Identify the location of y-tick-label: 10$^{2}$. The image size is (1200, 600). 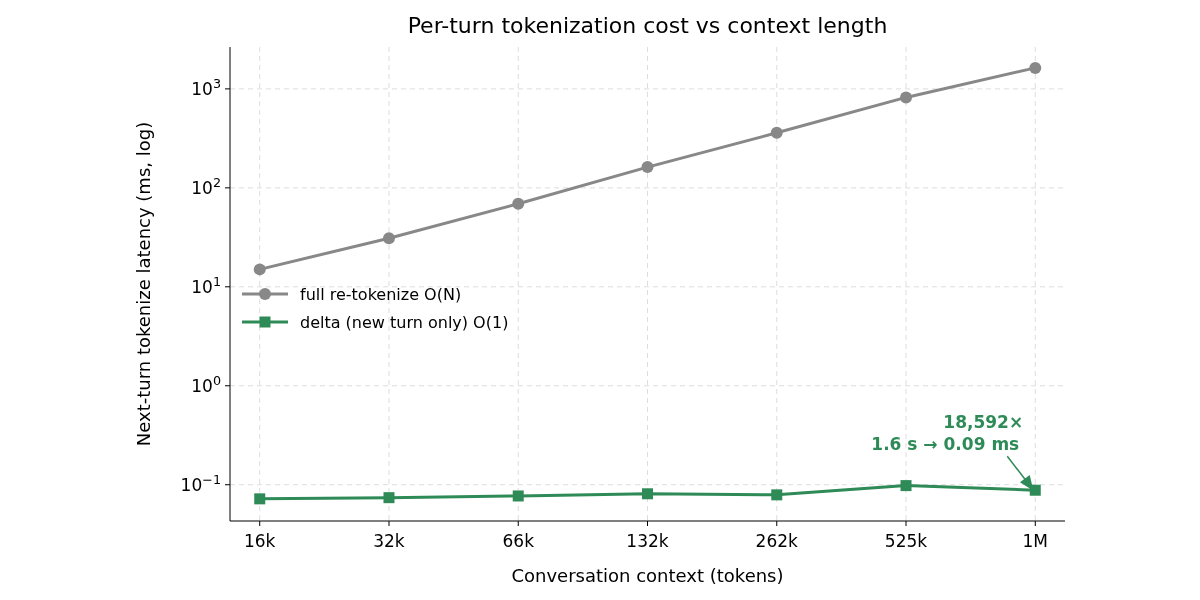
(206, 186).